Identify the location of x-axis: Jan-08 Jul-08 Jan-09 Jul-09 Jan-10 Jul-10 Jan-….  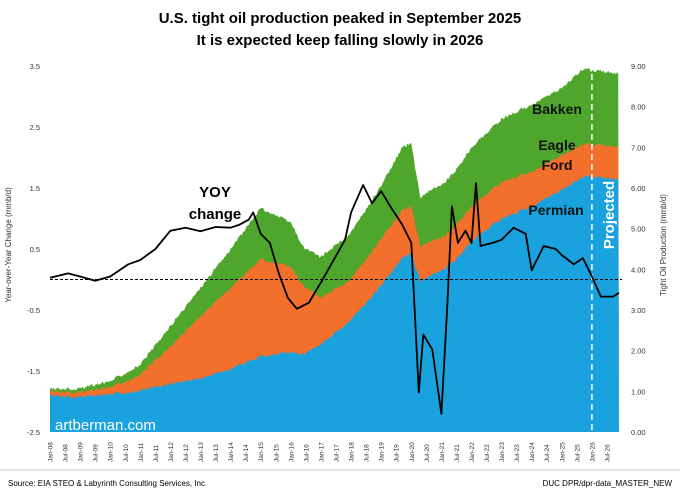
(330, 452).